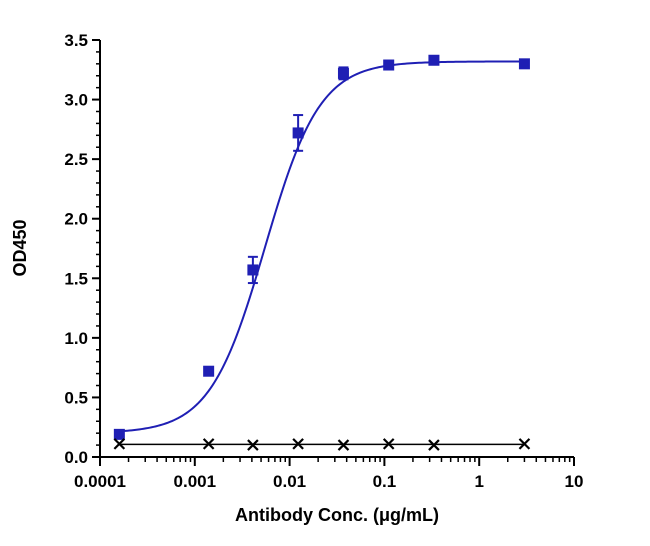 The width and height of the screenshot is (650, 546). Describe the element at coordinates (20, 247) in the screenshot. I see `y-axis-title: OD450` at that location.